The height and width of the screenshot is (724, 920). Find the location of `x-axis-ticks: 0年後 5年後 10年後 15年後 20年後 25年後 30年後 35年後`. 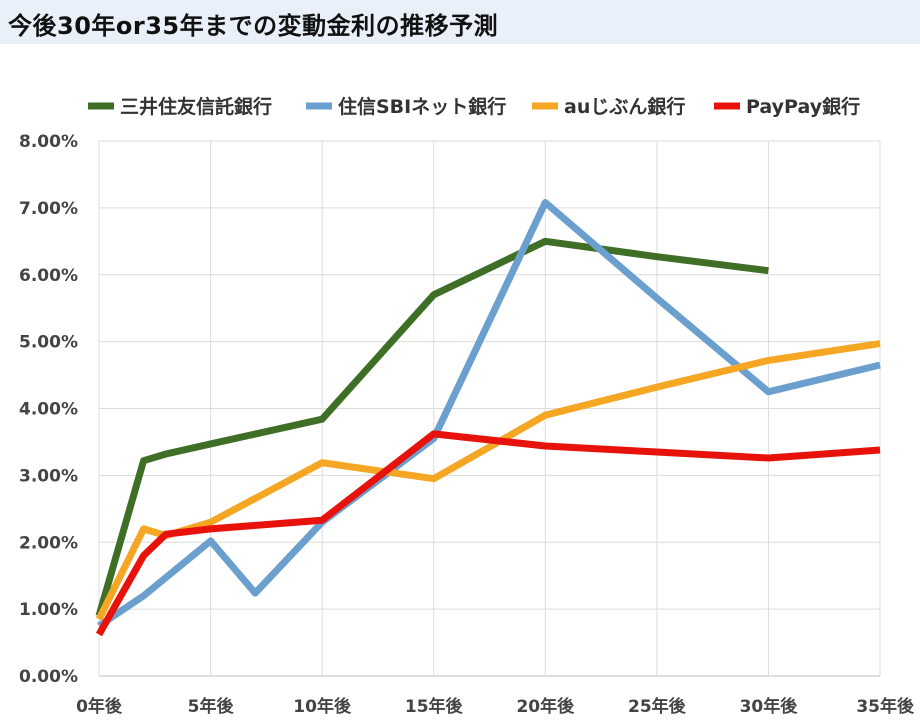

x-axis-ticks: 0年後 5年後 10年後 15年後 20年後 25年後 30年後 35年後 is located at coordinates (495, 706).